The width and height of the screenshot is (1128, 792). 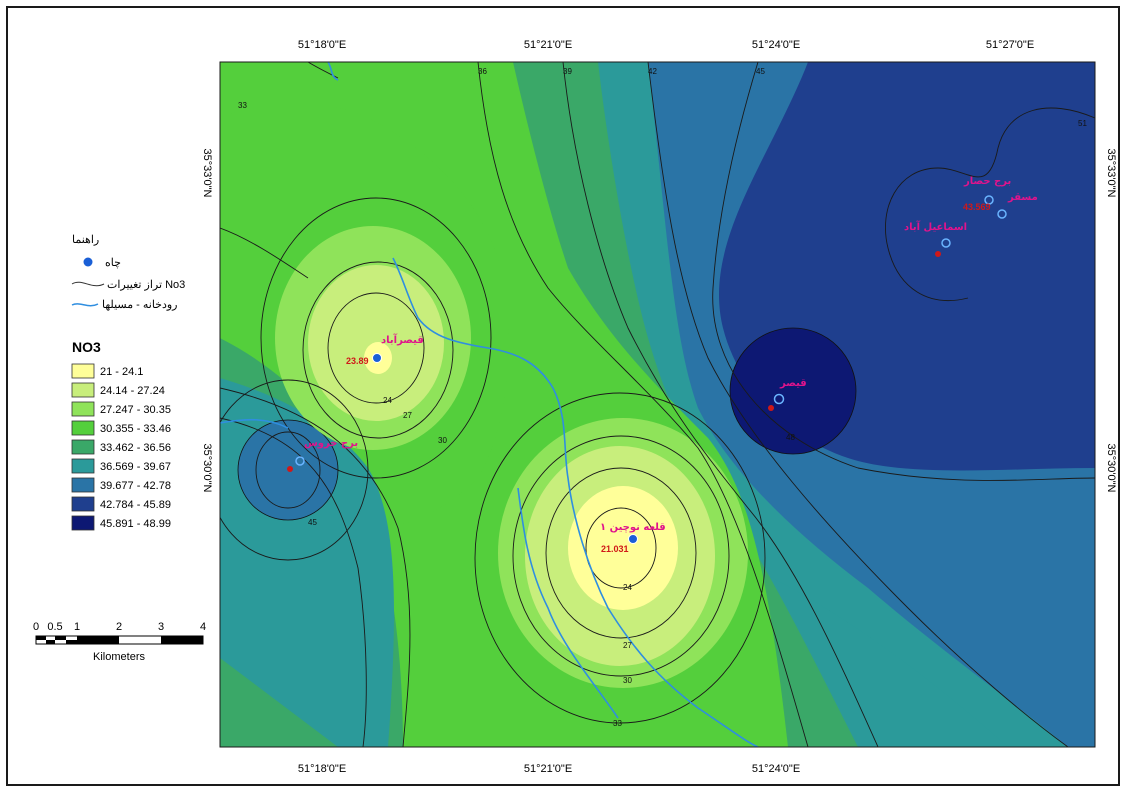 What do you see at coordinates (793, 391) in the screenshot?
I see `zone-class-9-qeysar` at bounding box center [793, 391].